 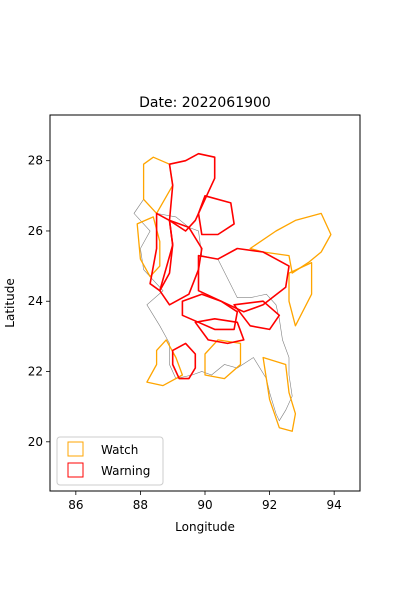 What do you see at coordinates (210, 312) in the screenshot?
I see `warning-region-dhaka-belt` at bounding box center [210, 312].